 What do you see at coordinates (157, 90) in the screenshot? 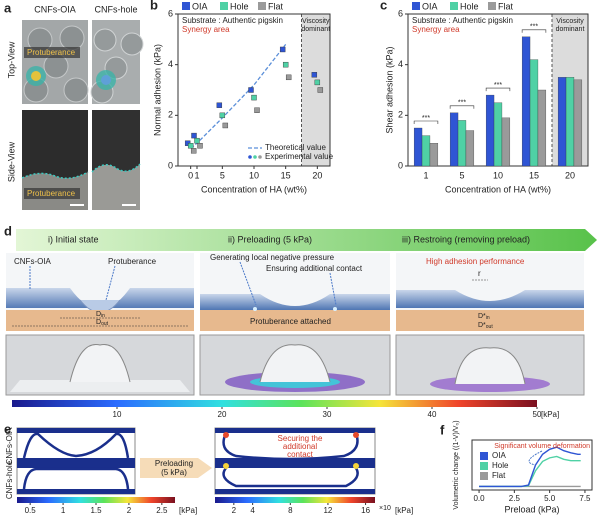
I see `y-axis-label: Normal adhesion (kPa)` at bounding box center [157, 90].